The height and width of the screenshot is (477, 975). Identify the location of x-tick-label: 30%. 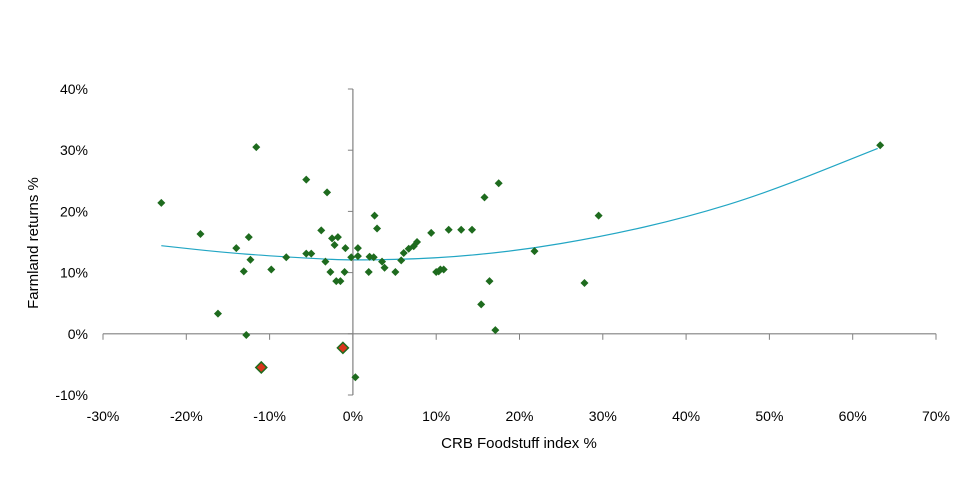
(603, 416).